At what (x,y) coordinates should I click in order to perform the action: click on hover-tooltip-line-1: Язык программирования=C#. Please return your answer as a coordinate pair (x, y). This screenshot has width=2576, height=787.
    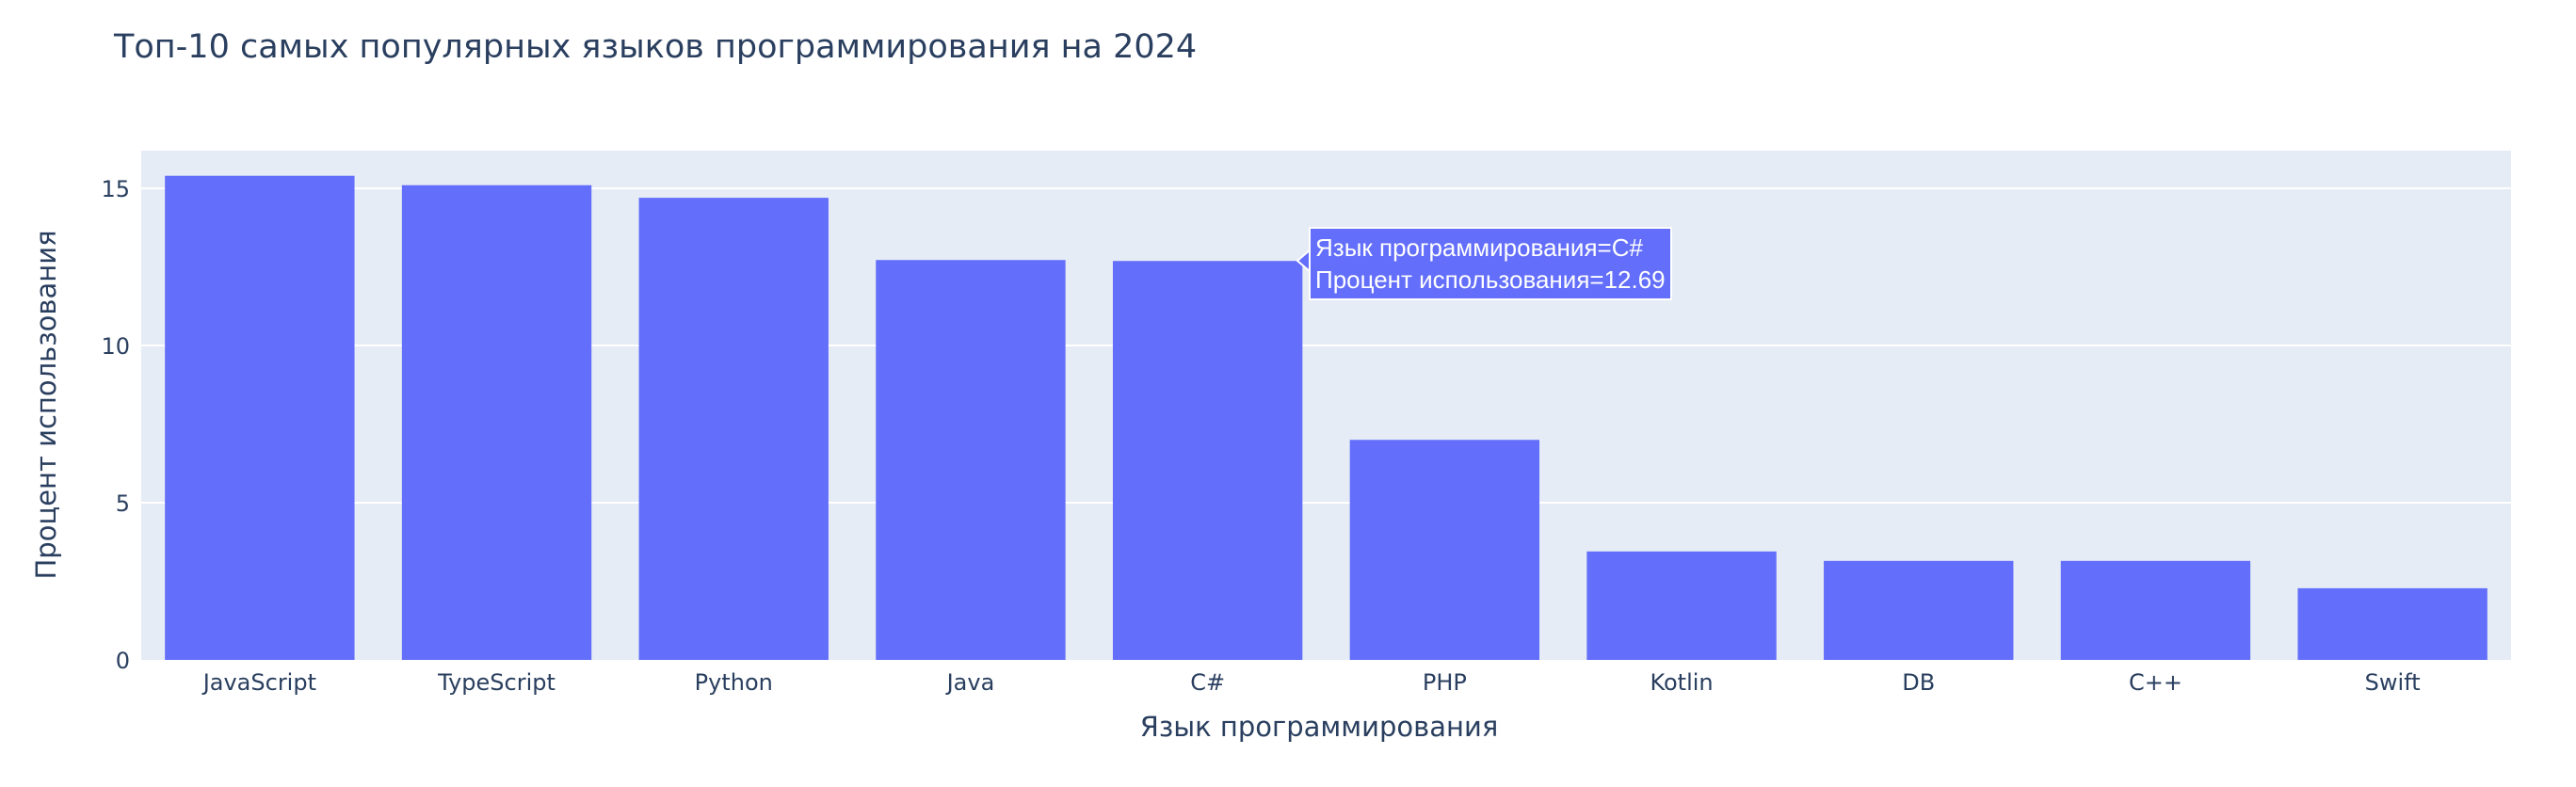
    Looking at the image, I should click on (1479, 247).